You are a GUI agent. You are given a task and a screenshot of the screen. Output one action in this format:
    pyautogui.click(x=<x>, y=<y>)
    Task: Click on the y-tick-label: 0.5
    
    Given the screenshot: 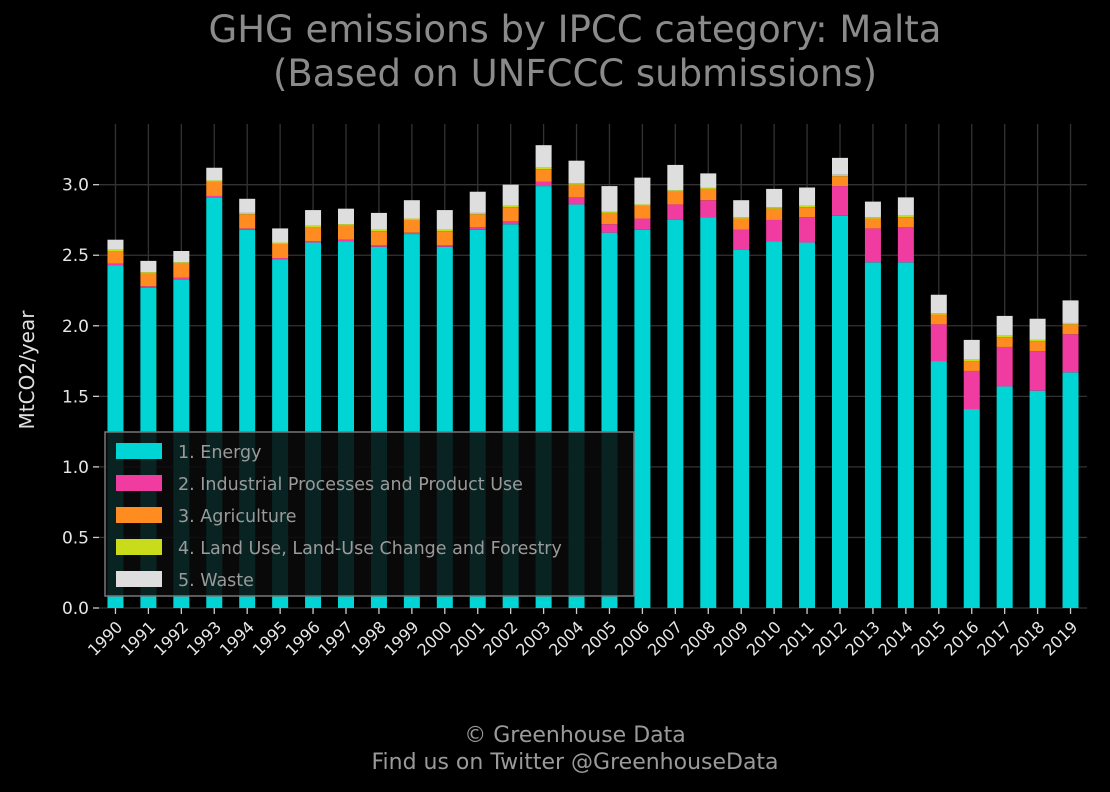 What is the action you would take?
    pyautogui.click(x=75, y=538)
    